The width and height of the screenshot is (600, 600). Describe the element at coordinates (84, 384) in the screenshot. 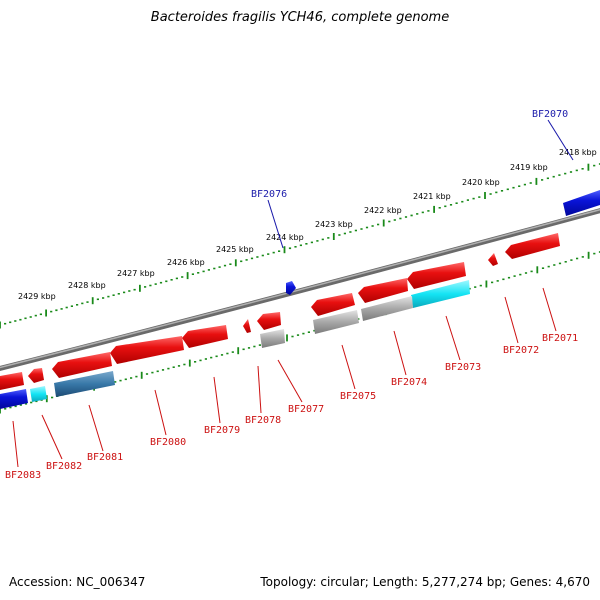

I see `feature-block-steel-bf2081` at that location.